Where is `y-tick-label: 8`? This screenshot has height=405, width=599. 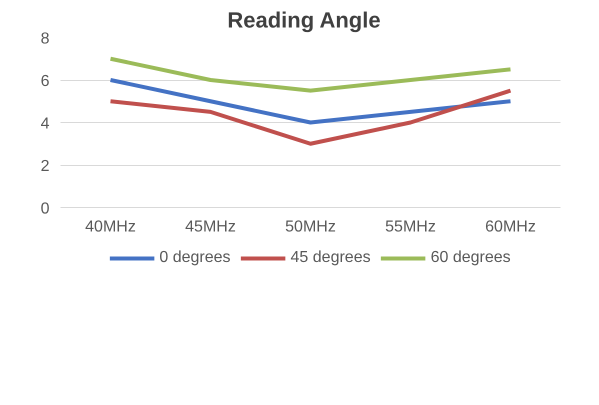
y-tick-label: 8 is located at coordinates (45, 39).